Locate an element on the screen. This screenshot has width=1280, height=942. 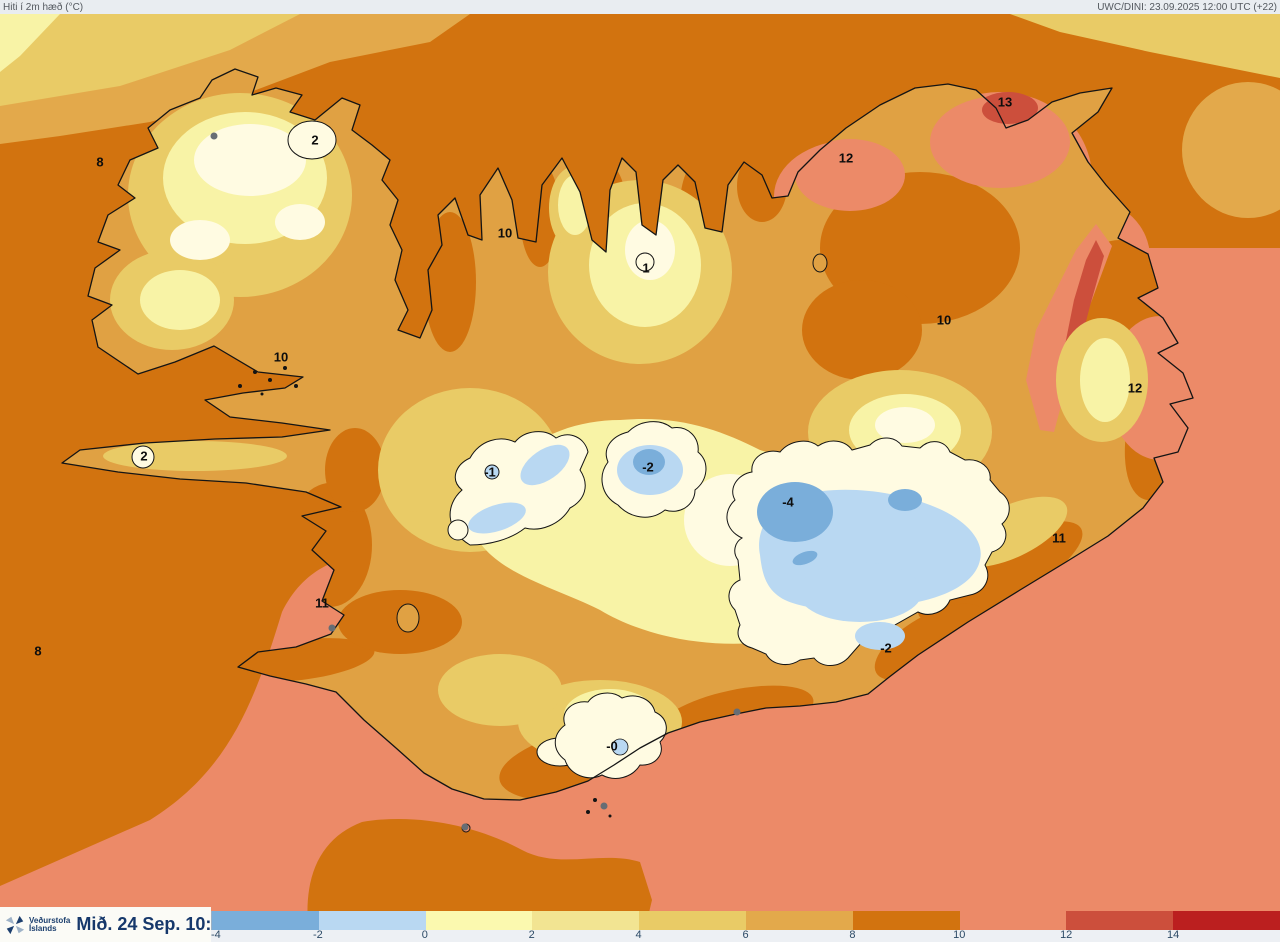
scale-tick: 12 is located at coordinates (1066, 935).